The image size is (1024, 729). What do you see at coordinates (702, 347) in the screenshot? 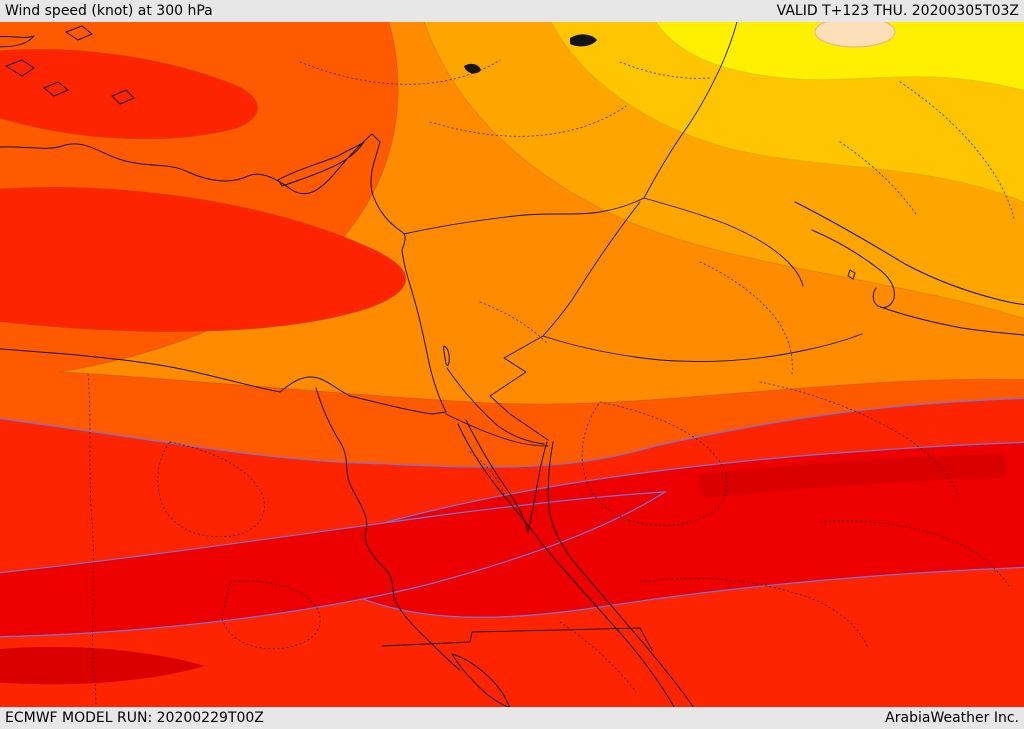
I see `border-iraq-saudi` at bounding box center [702, 347].